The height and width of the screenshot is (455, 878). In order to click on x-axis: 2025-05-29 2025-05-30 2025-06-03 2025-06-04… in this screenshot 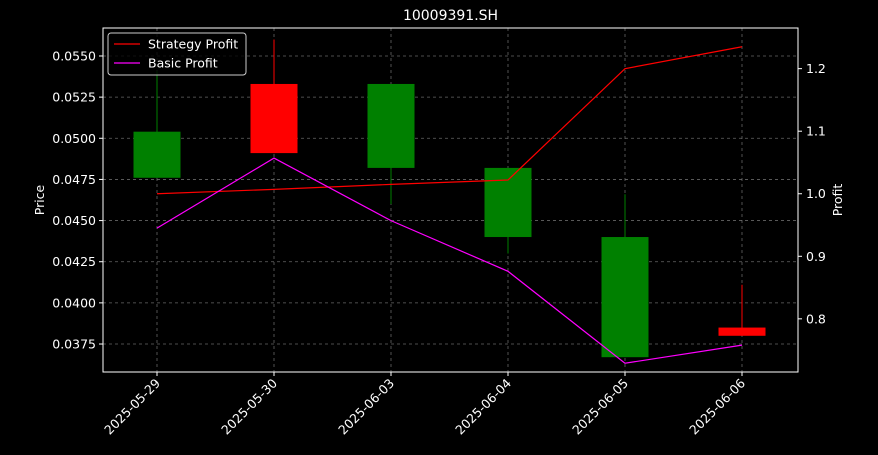, I will do `click(424, 404)`.